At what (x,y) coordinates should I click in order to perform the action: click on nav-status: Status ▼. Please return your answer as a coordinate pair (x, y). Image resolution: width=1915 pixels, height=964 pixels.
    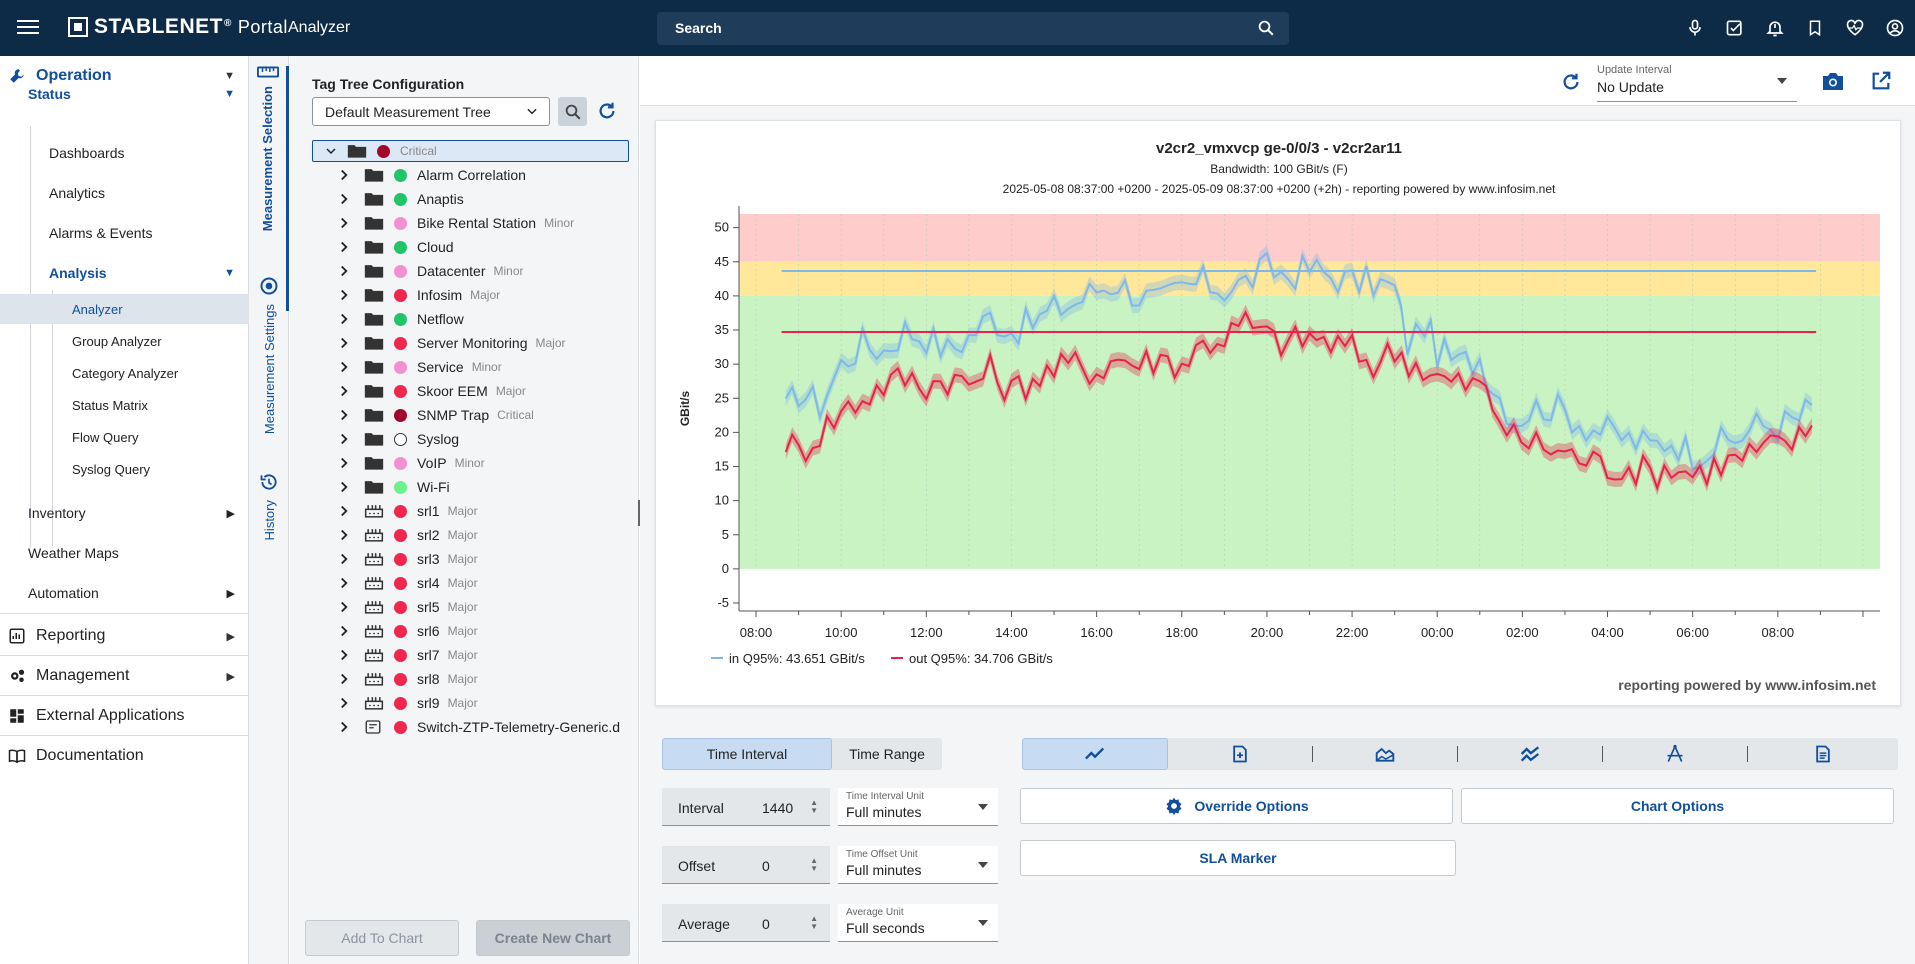
    Looking at the image, I should click on (138, 94).